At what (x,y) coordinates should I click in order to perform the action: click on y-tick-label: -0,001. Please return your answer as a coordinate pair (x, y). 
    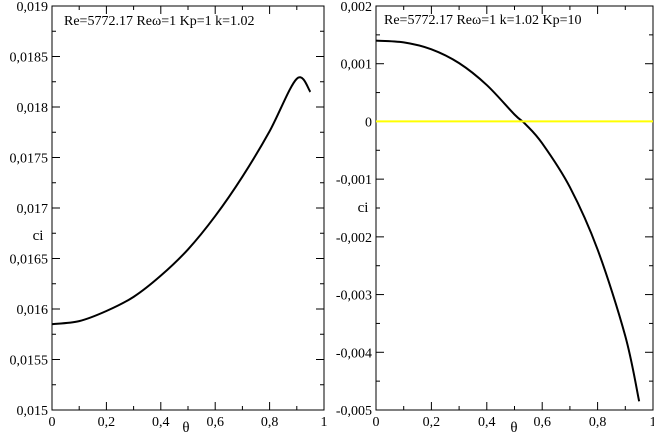
    Looking at the image, I should click on (354, 180).